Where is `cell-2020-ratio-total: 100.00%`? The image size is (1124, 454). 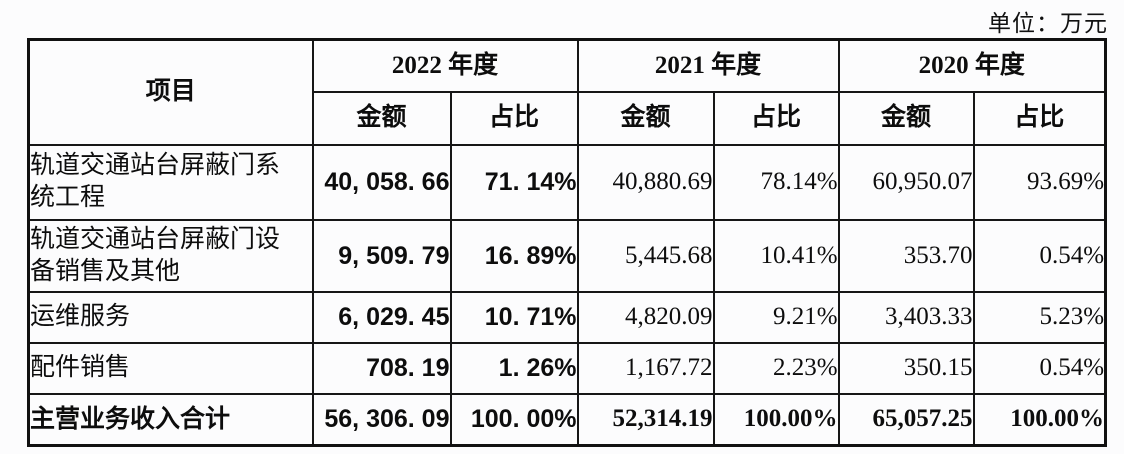
cell-2020-ratio-total: 100.00% is located at coordinates (1039, 419).